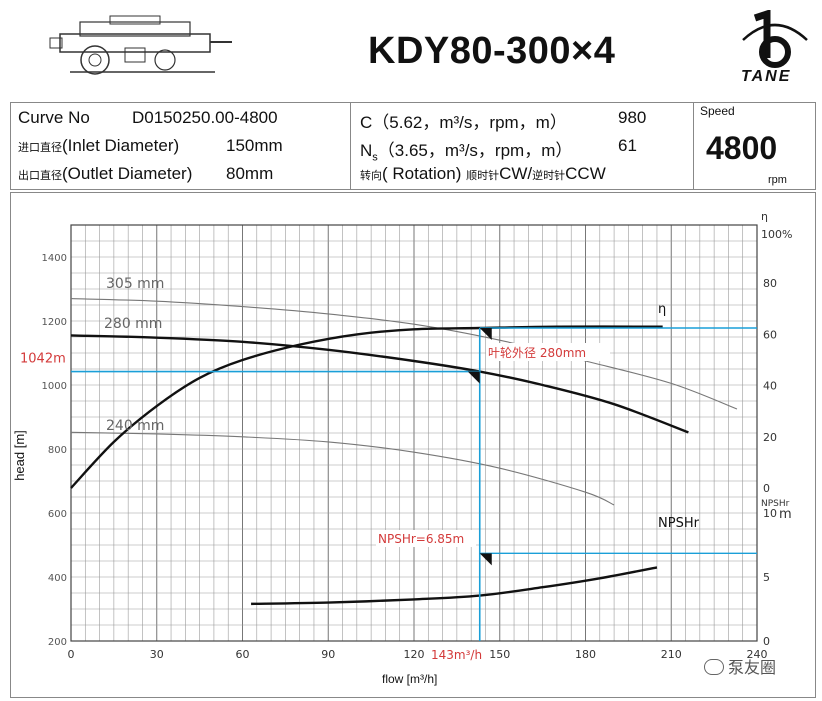  What do you see at coordinates (475, 150) in the screenshot?
I see `ns-rest: （3.65，m³/s，rpm，m）` at bounding box center [475, 150].